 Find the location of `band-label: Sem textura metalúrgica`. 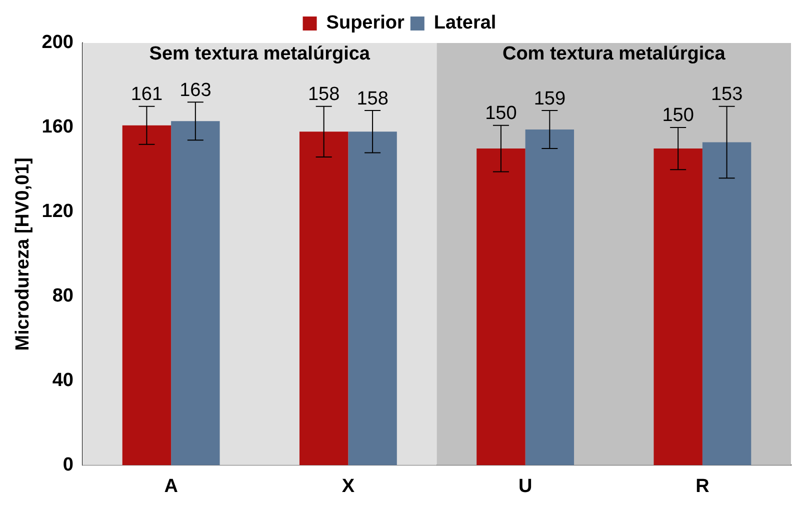

band-label: Sem textura metalúrgica is located at coordinates (259, 54).